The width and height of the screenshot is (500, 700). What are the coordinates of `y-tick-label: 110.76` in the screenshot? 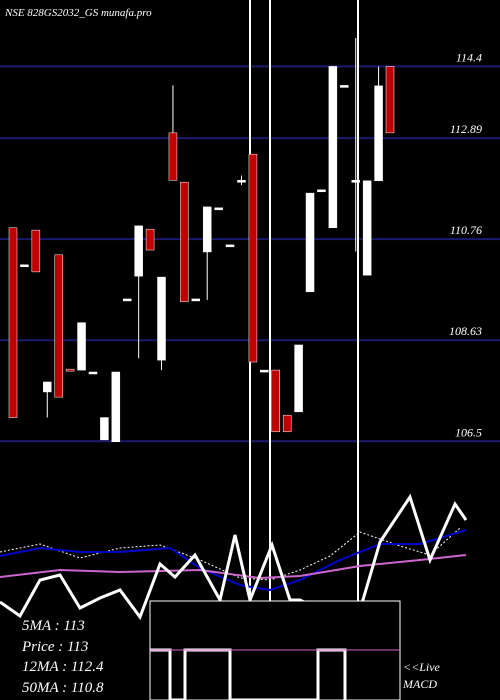 It's located at (466, 230).